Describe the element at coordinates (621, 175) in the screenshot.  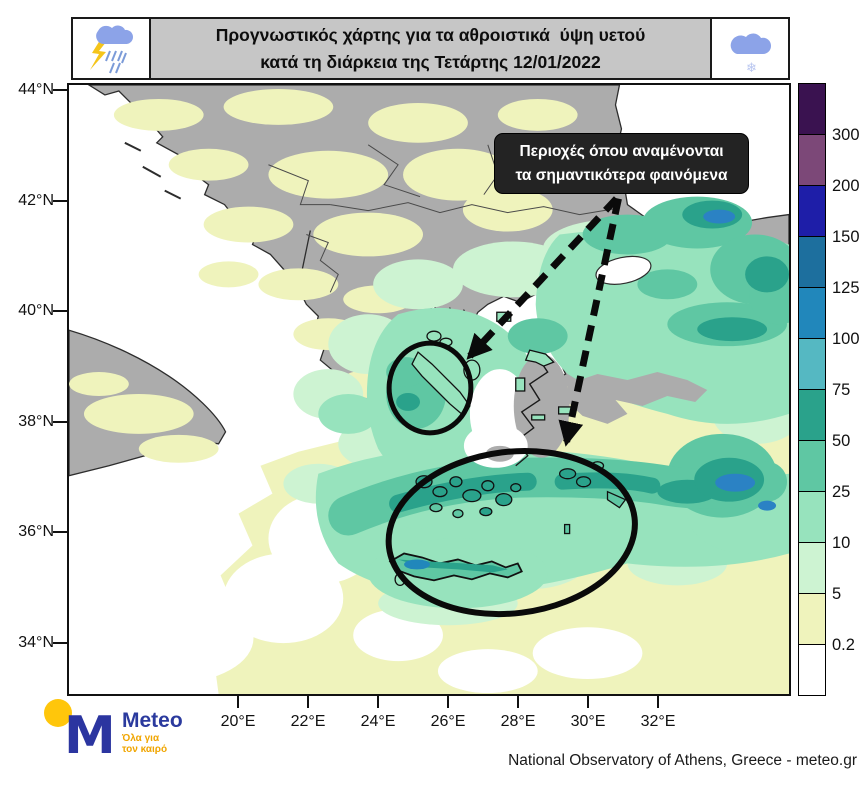
I see `annotation-line-2: τα σημαντικότερα φαινόμενα` at that location.